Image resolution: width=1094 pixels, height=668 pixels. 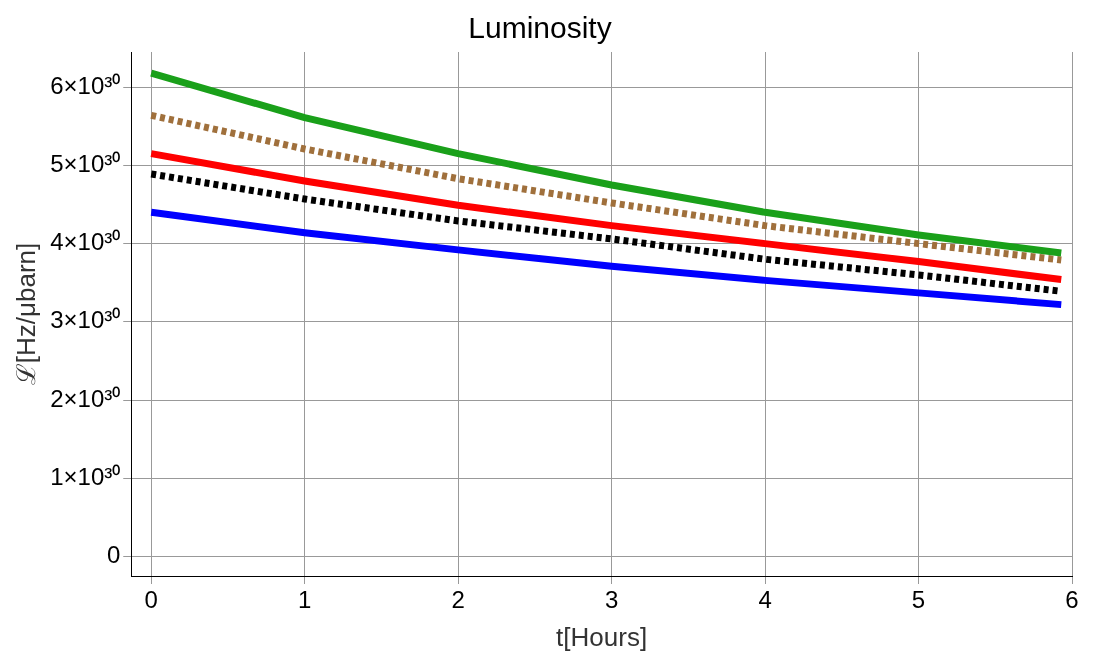 What do you see at coordinates (540, 28) in the screenshot?
I see `chart-title: Luminosity` at bounding box center [540, 28].